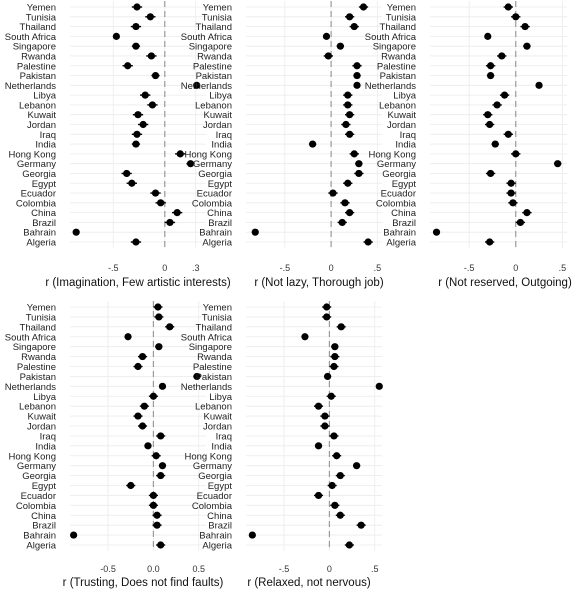 The height and width of the screenshot is (592, 578). I want to click on x-tick-label: -.5, so click(469, 268).